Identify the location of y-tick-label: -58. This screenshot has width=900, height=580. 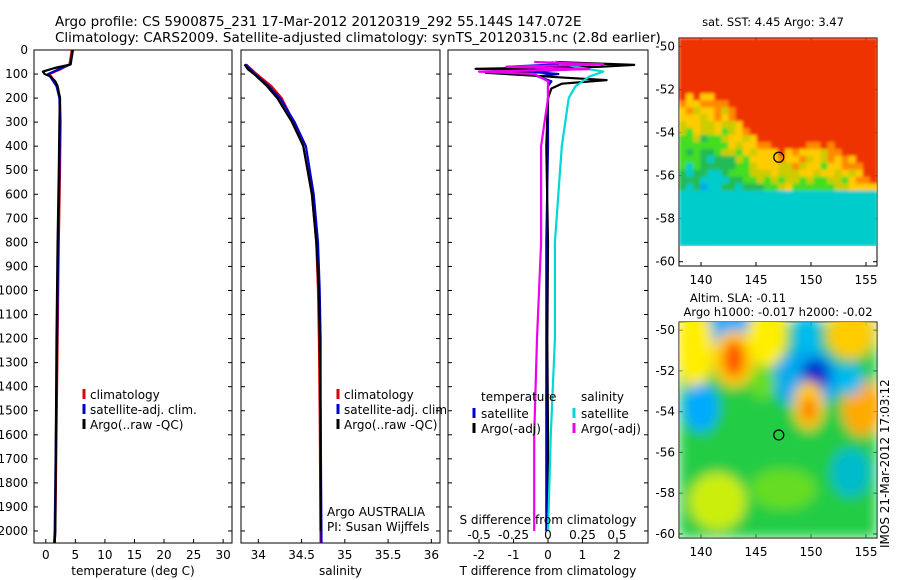
(665, 493).